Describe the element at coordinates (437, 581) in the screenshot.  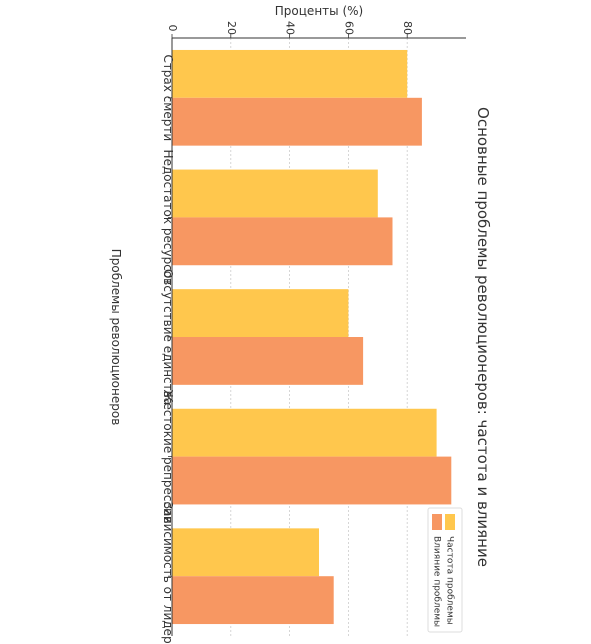
I see `legend-label-1: Влияние проблемы` at that location.